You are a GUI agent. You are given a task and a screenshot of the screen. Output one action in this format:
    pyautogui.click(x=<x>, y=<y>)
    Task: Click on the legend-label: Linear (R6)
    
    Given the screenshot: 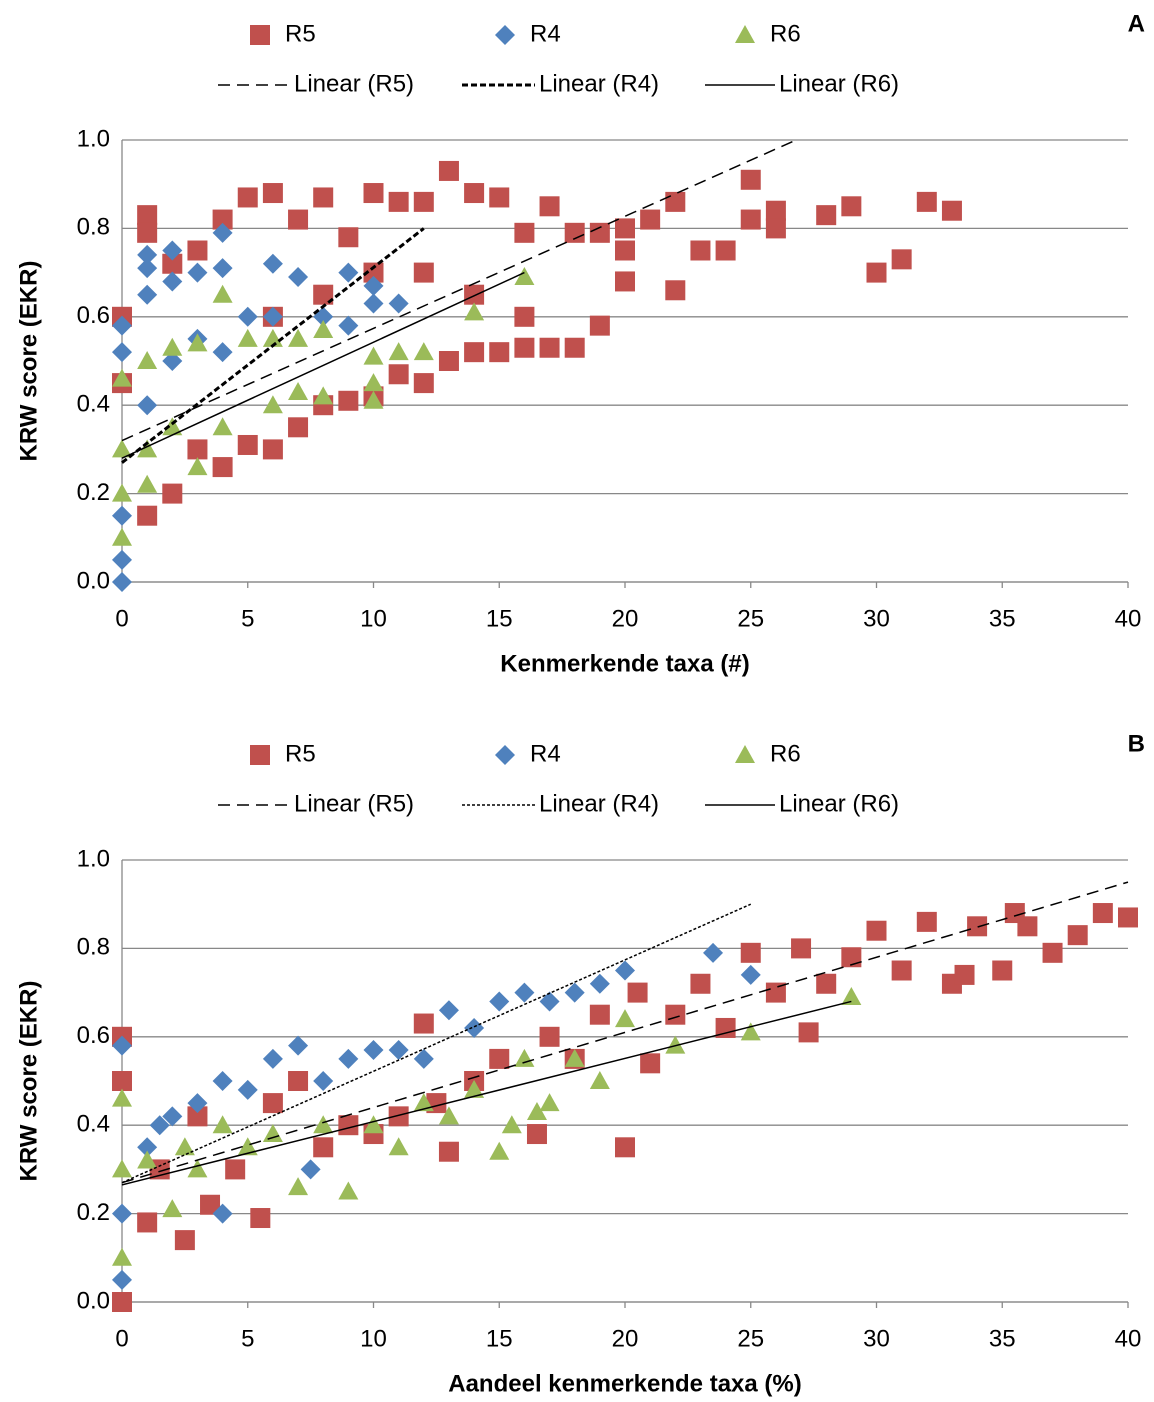 What is the action you would take?
    pyautogui.click(x=839, y=803)
    